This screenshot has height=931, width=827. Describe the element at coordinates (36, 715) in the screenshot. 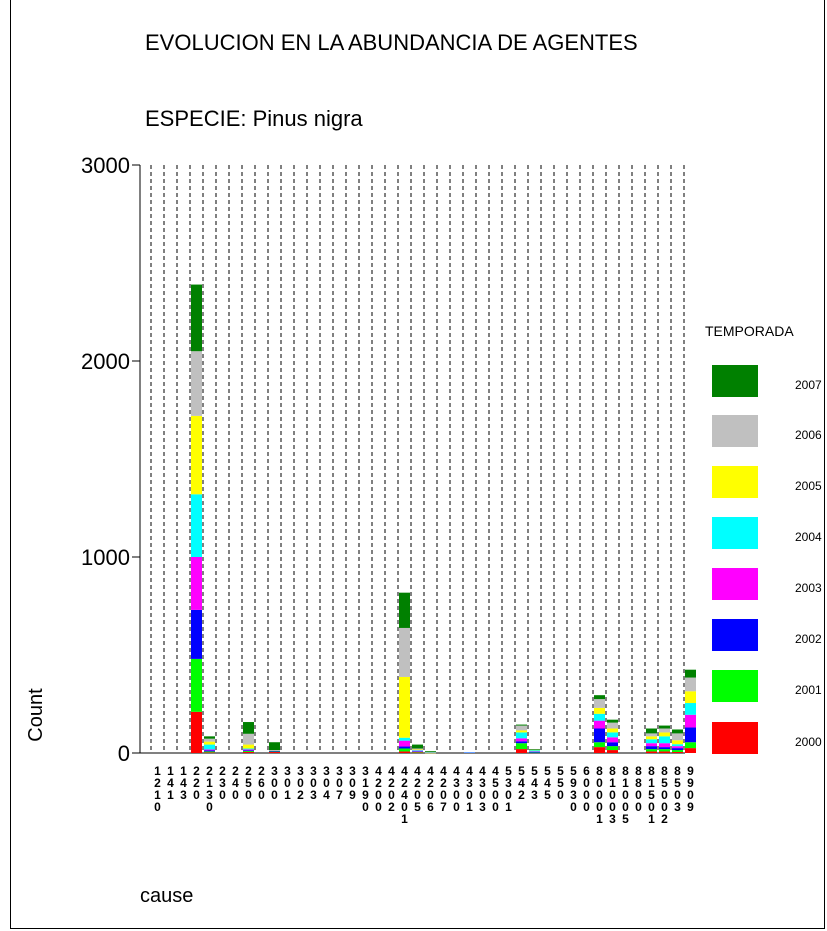

I see `y-axis-label: Count` at that location.